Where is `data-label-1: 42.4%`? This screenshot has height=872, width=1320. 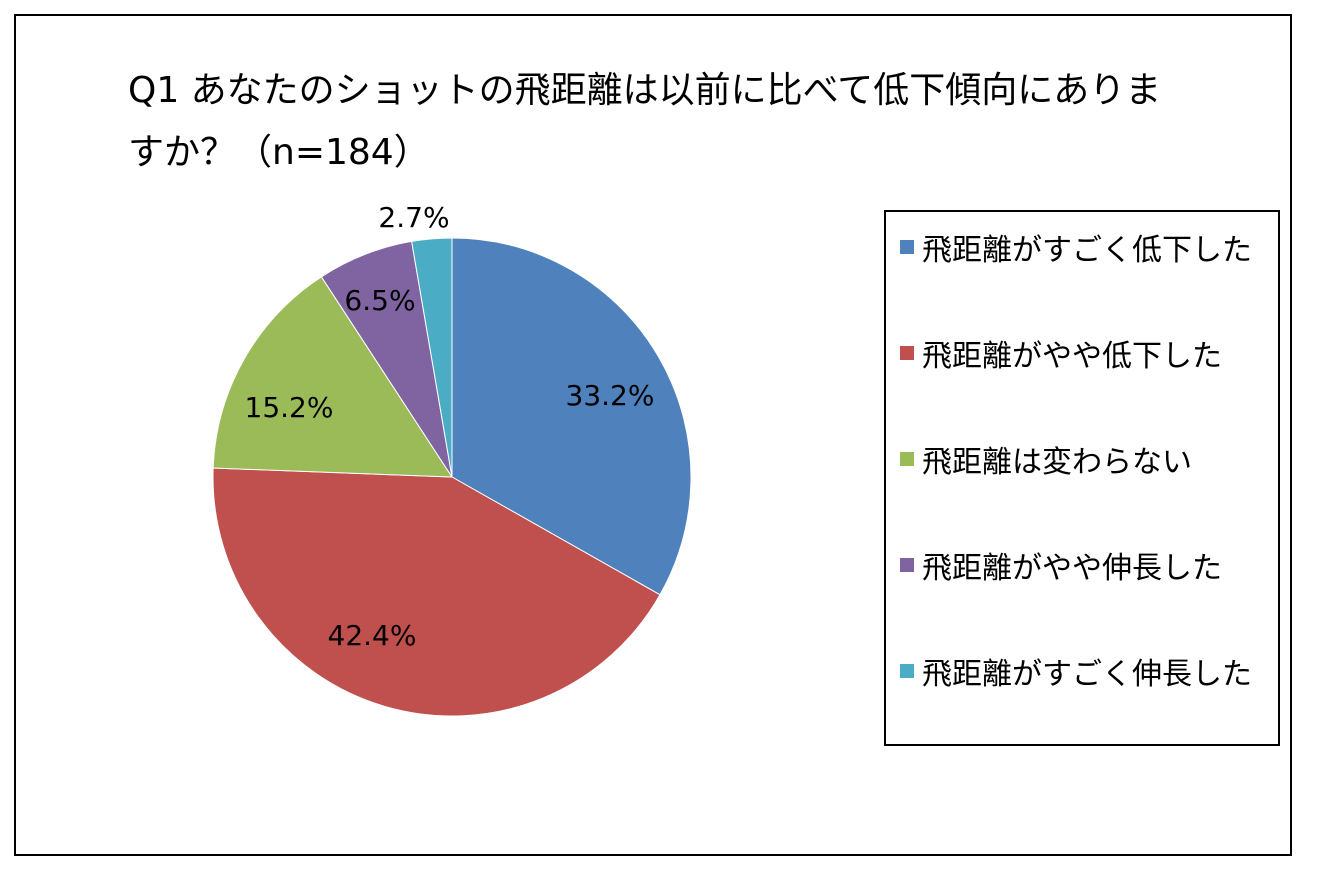
data-label-1: 42.4% is located at coordinates (372, 635).